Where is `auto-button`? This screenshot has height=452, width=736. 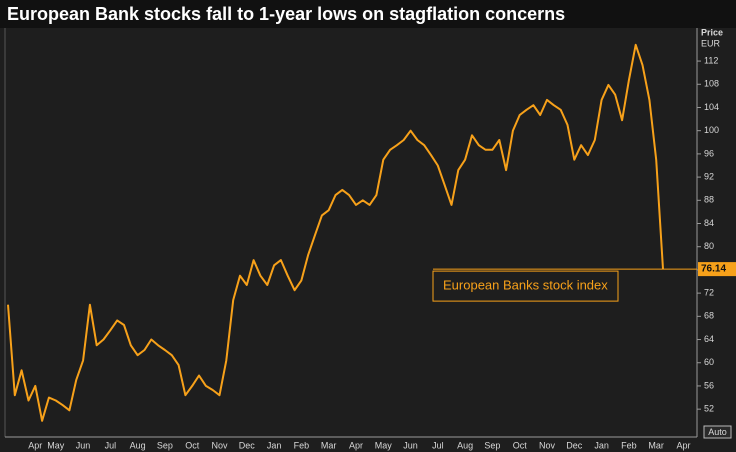 auto-button is located at coordinates (717, 432).